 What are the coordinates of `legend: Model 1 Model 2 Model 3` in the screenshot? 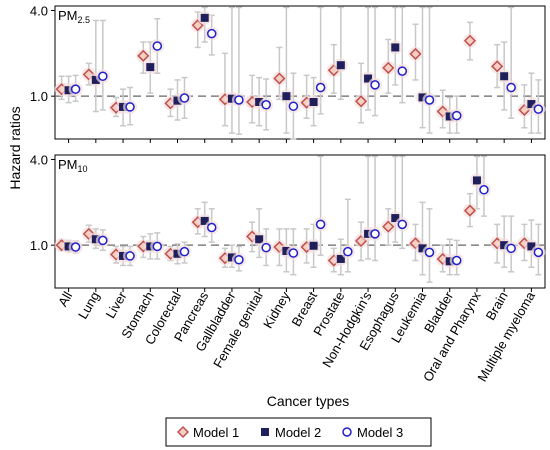 It's located at (298, 432).